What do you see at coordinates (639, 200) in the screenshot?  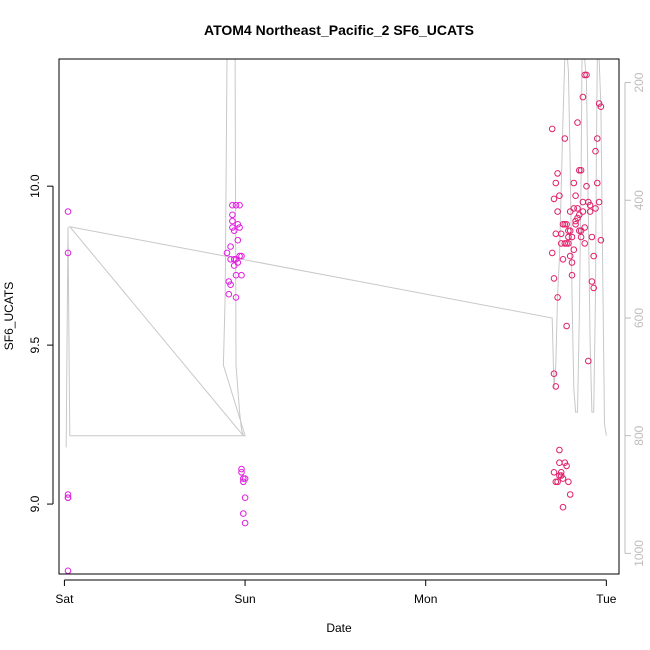 I see `y2-tick-label: 400` at bounding box center [639, 200].